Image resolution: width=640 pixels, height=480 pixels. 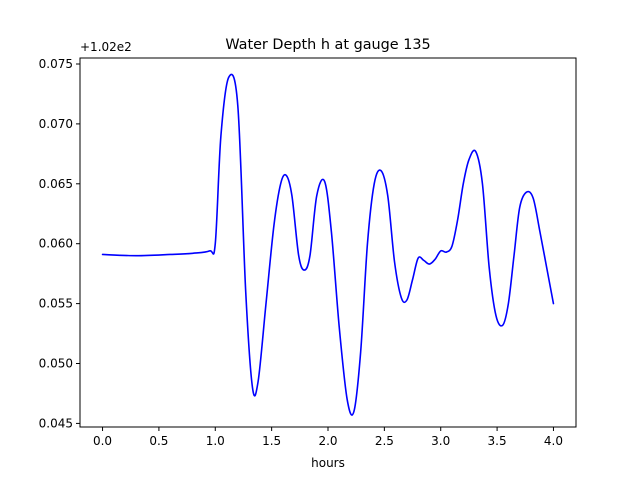 I want to click on y-tick-label: 0.045, so click(x=56, y=423).